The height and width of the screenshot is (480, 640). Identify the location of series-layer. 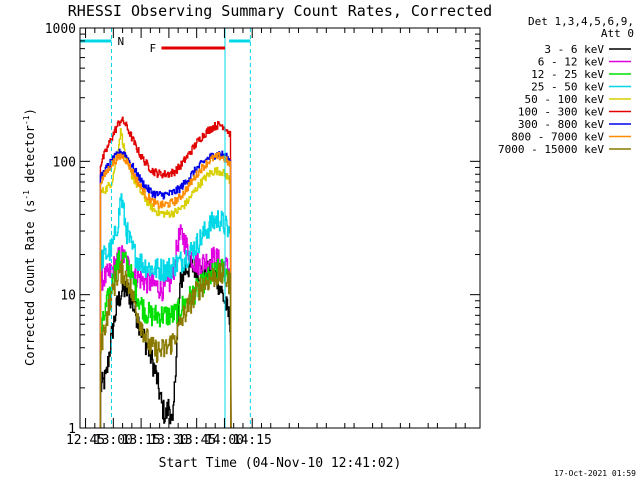
(165, 272).